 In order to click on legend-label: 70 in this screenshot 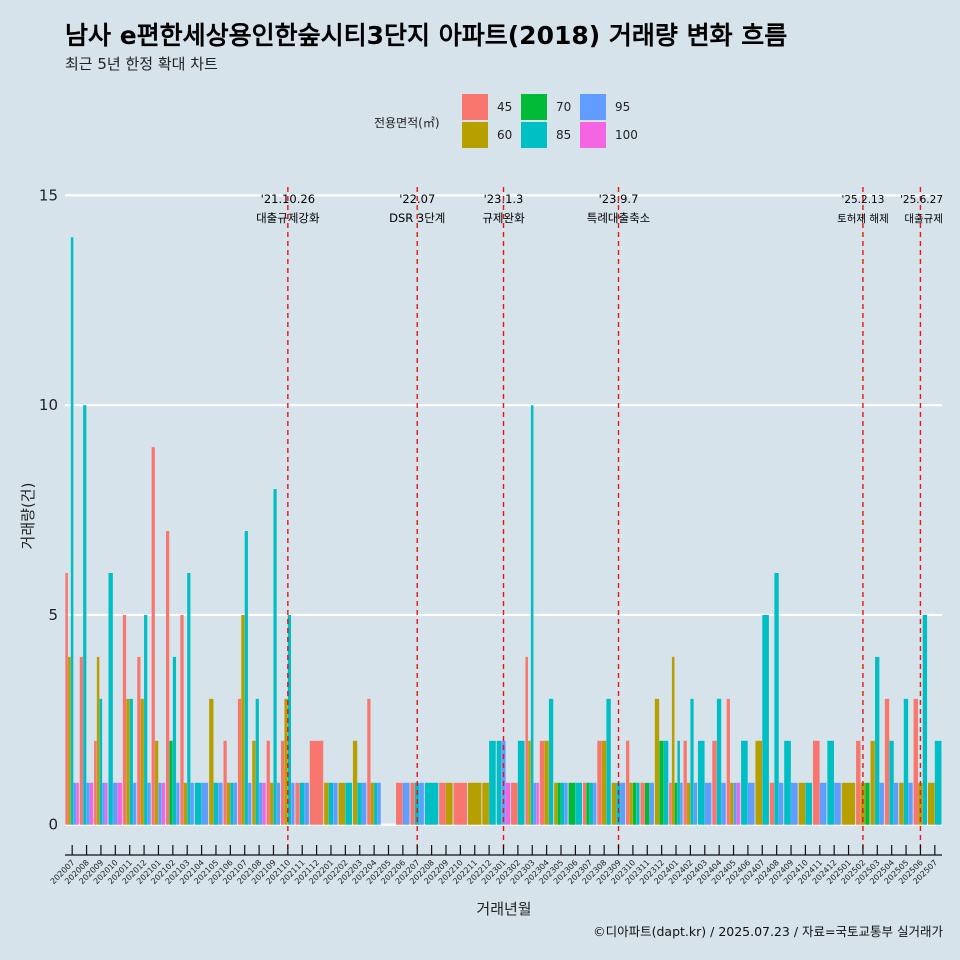, I will do `click(563, 107)`.